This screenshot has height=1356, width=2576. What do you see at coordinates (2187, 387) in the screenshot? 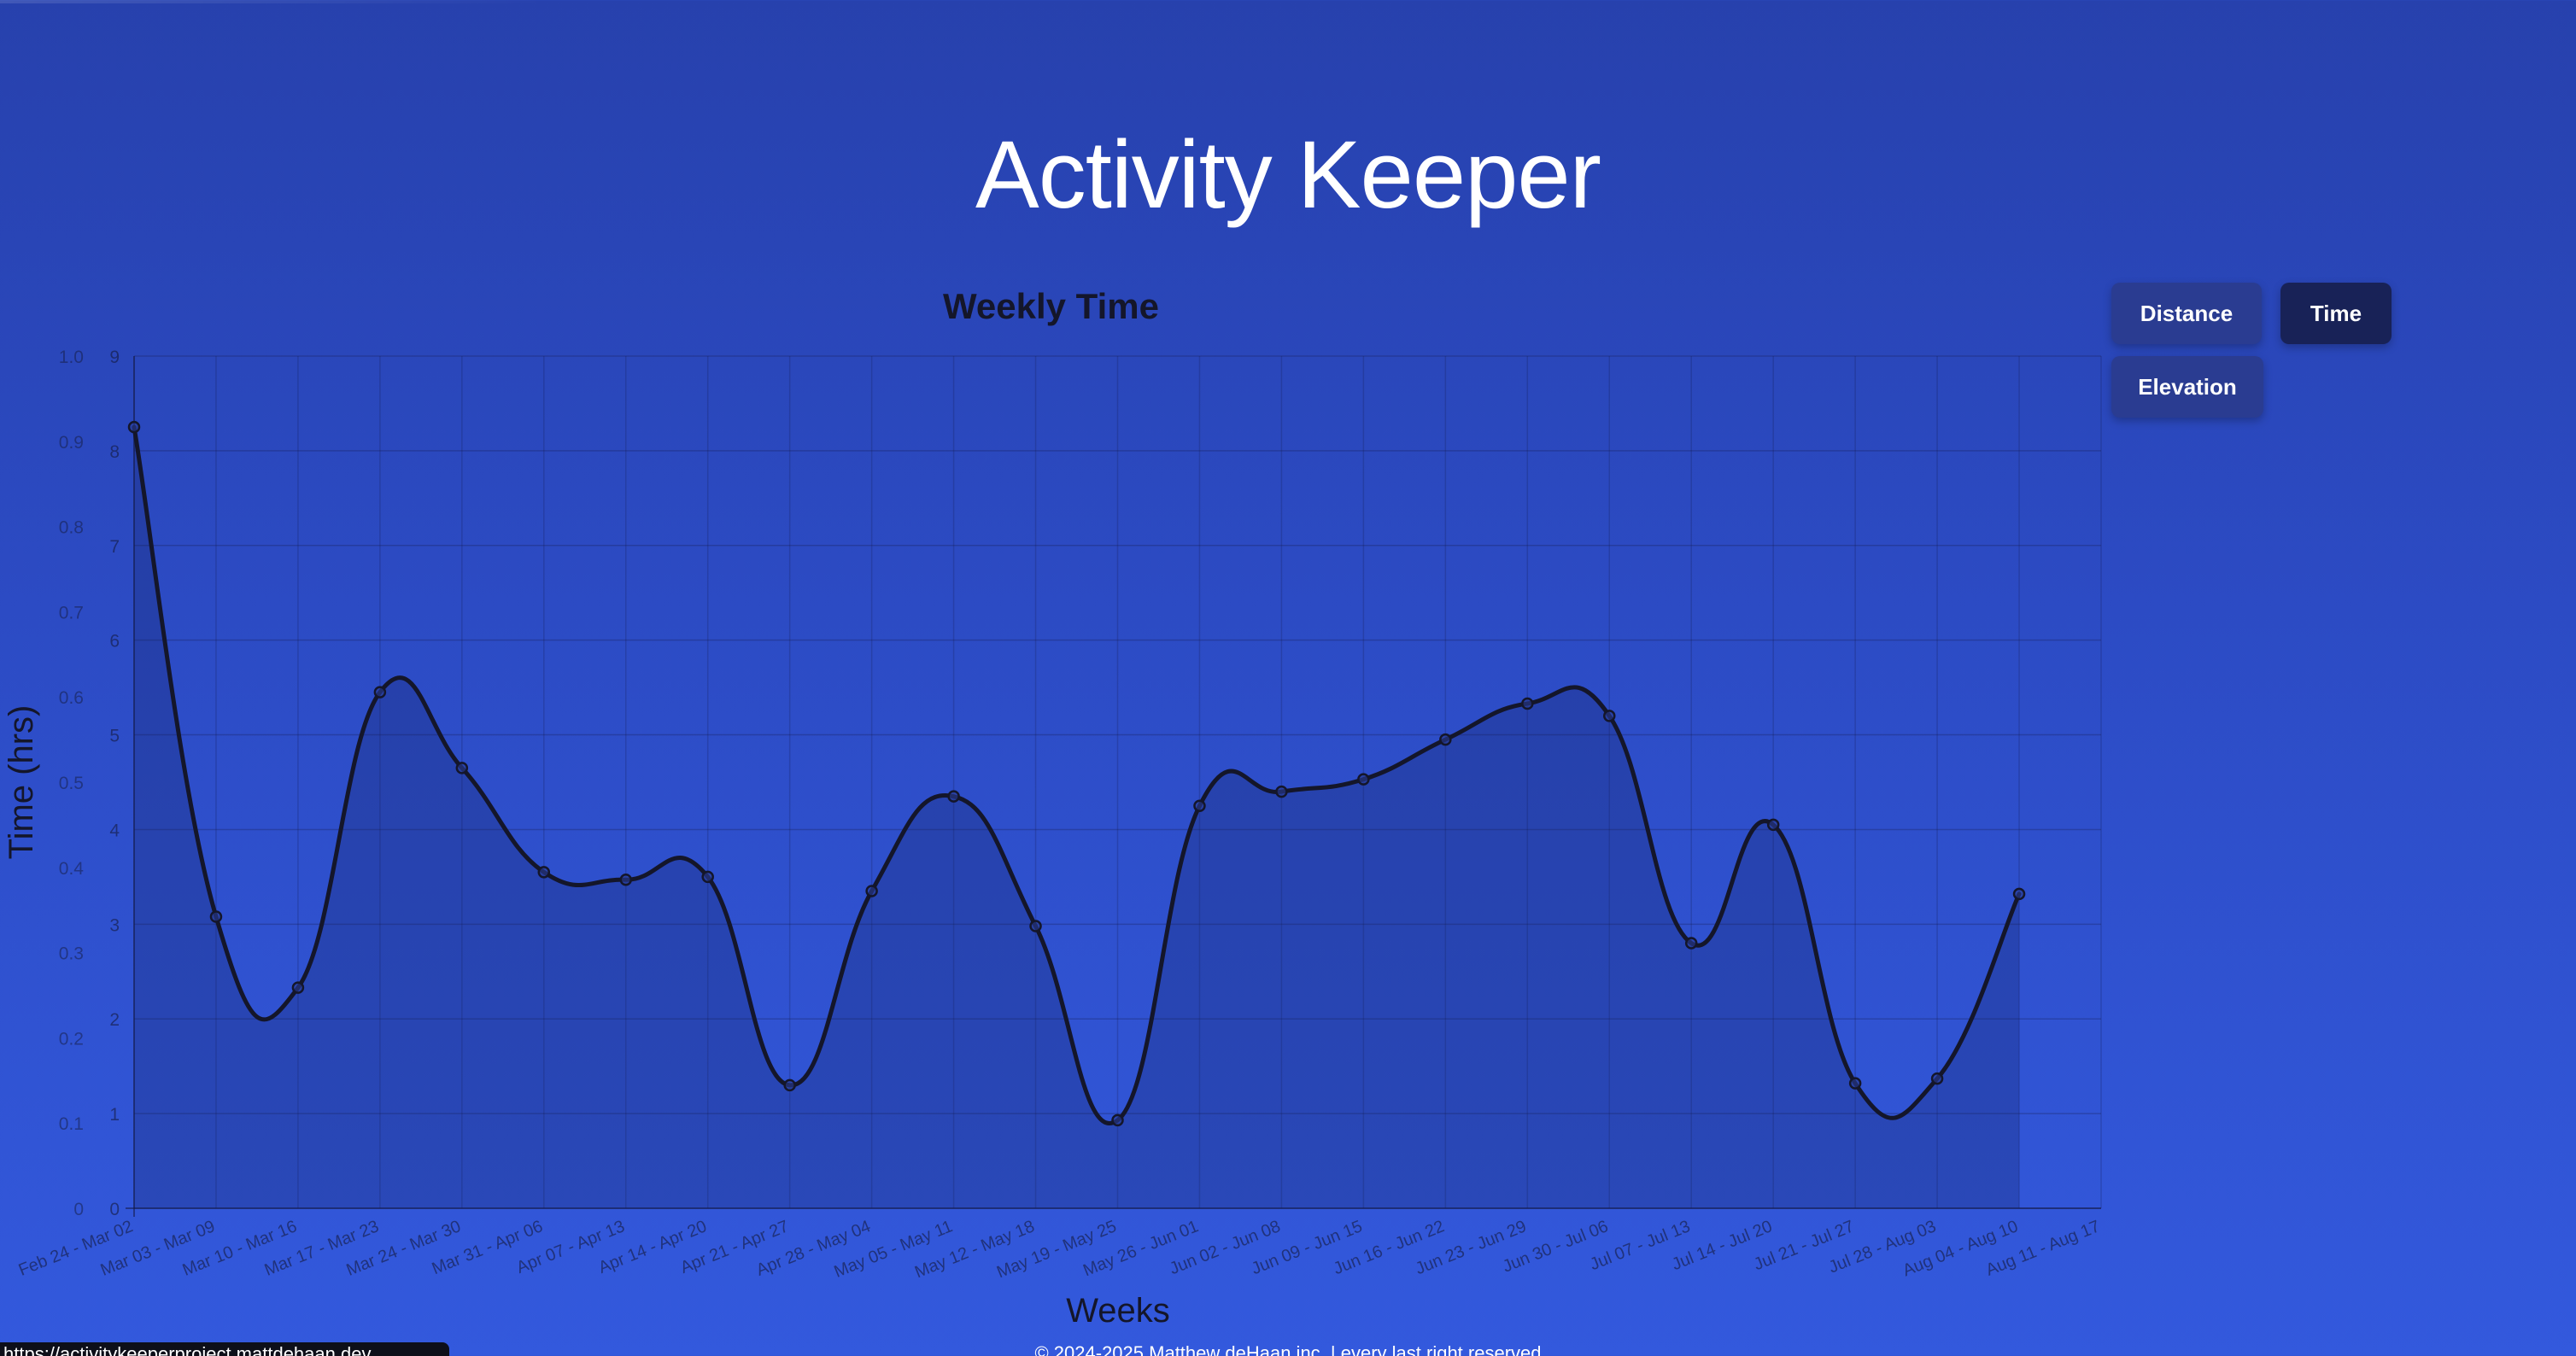
I see `elevation-toggle-button: Elevation` at bounding box center [2187, 387].